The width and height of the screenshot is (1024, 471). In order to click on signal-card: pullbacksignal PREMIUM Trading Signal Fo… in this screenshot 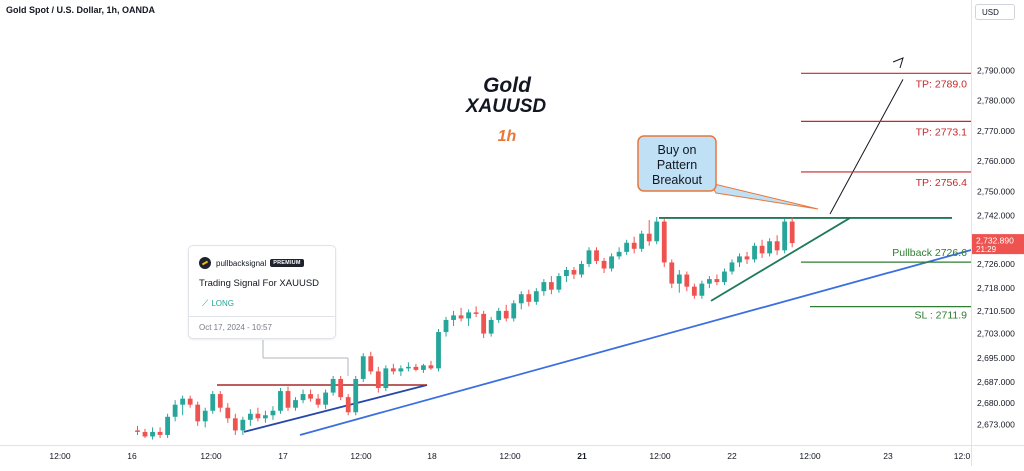, I will do `click(262, 292)`.